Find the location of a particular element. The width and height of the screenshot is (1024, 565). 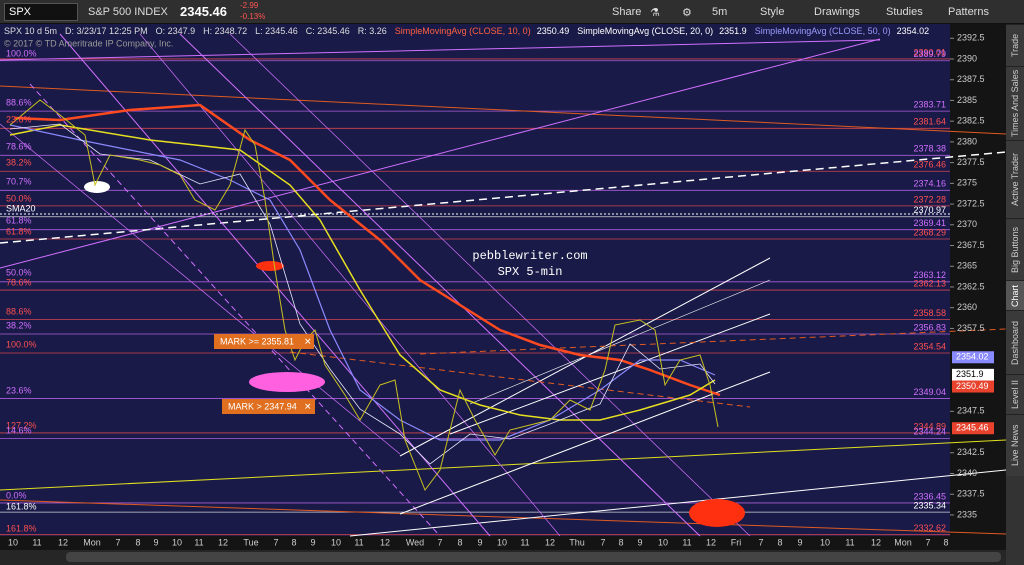

style-button: Style is located at coordinates (772, 12).